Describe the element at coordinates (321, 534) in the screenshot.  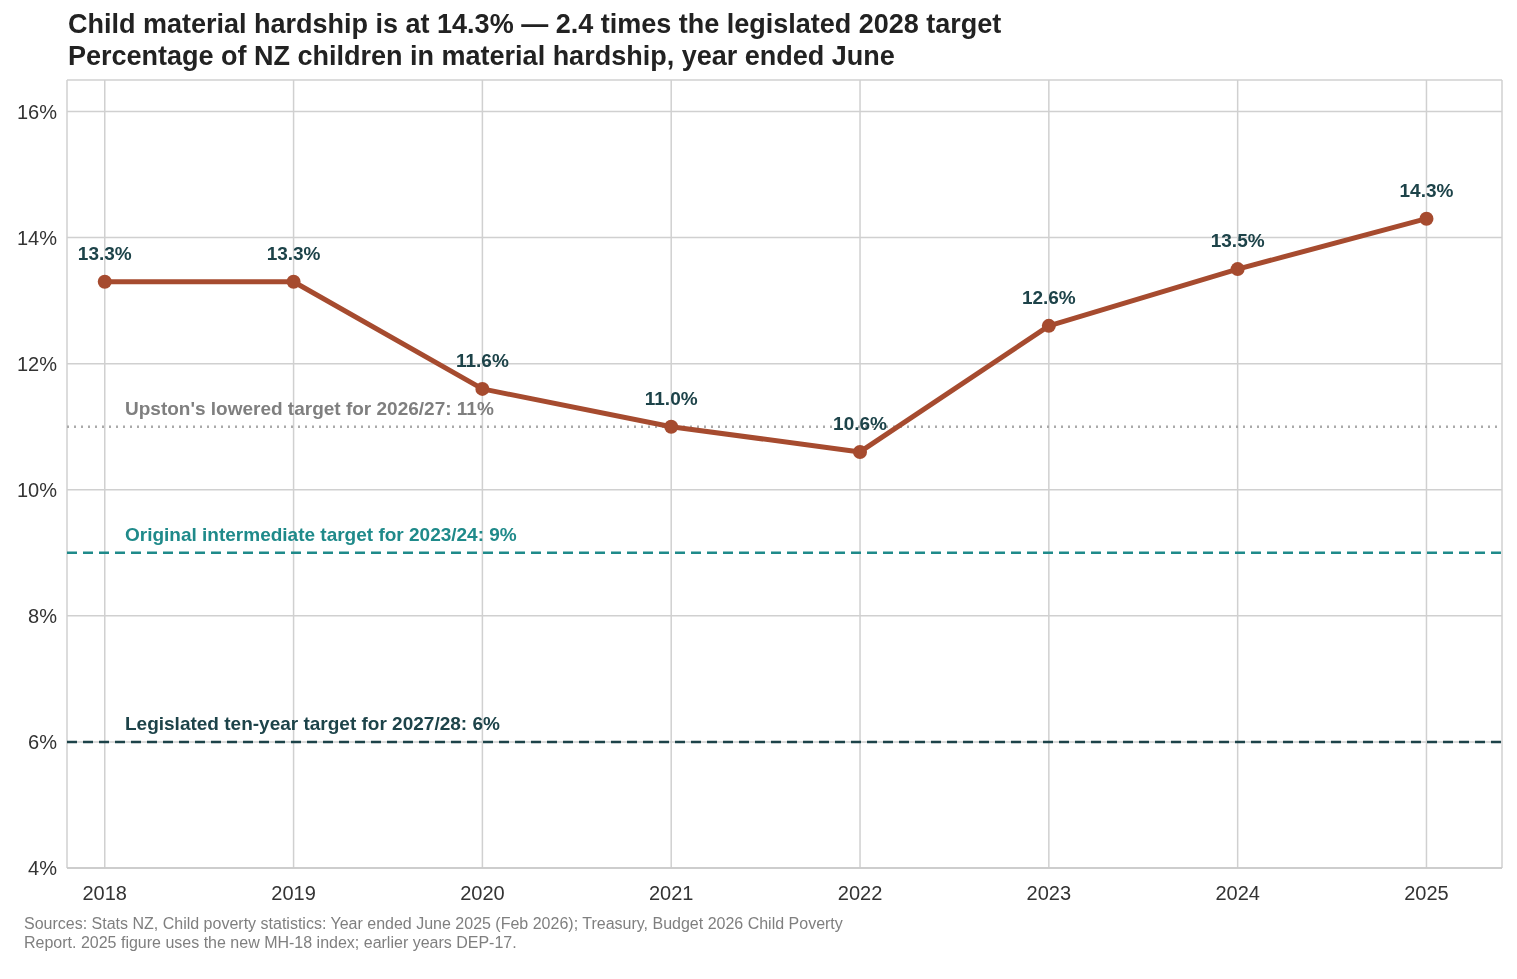
I see `ref-line-label: Original intermediate target for 2023/24: 9%` at that location.